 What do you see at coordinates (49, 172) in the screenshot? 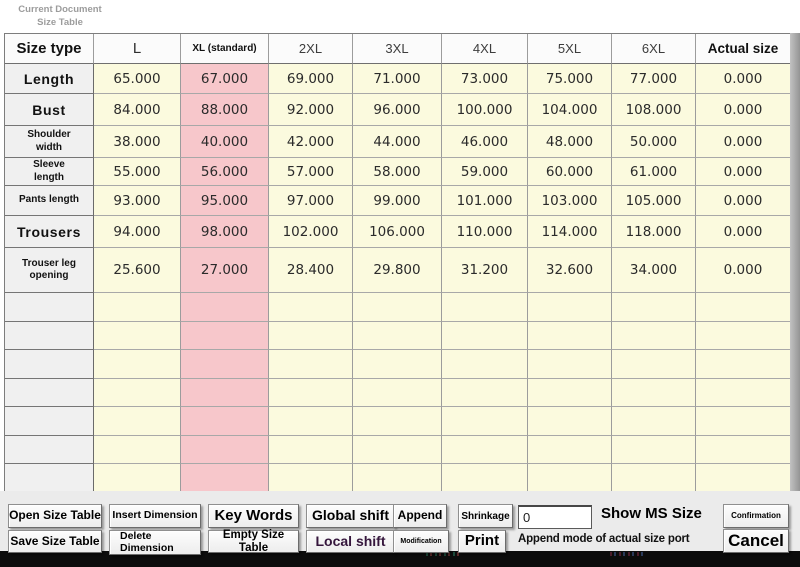
I see `row-label-sleeve-length: Sleeve length` at bounding box center [49, 172].